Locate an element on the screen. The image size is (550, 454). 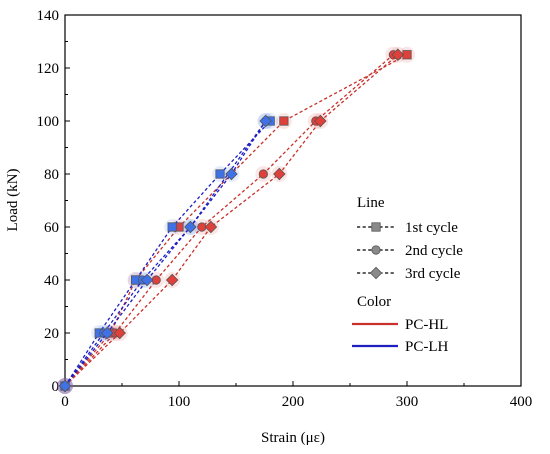
legend-item-diamond: 3rd cycle is located at coordinates (409, 274).